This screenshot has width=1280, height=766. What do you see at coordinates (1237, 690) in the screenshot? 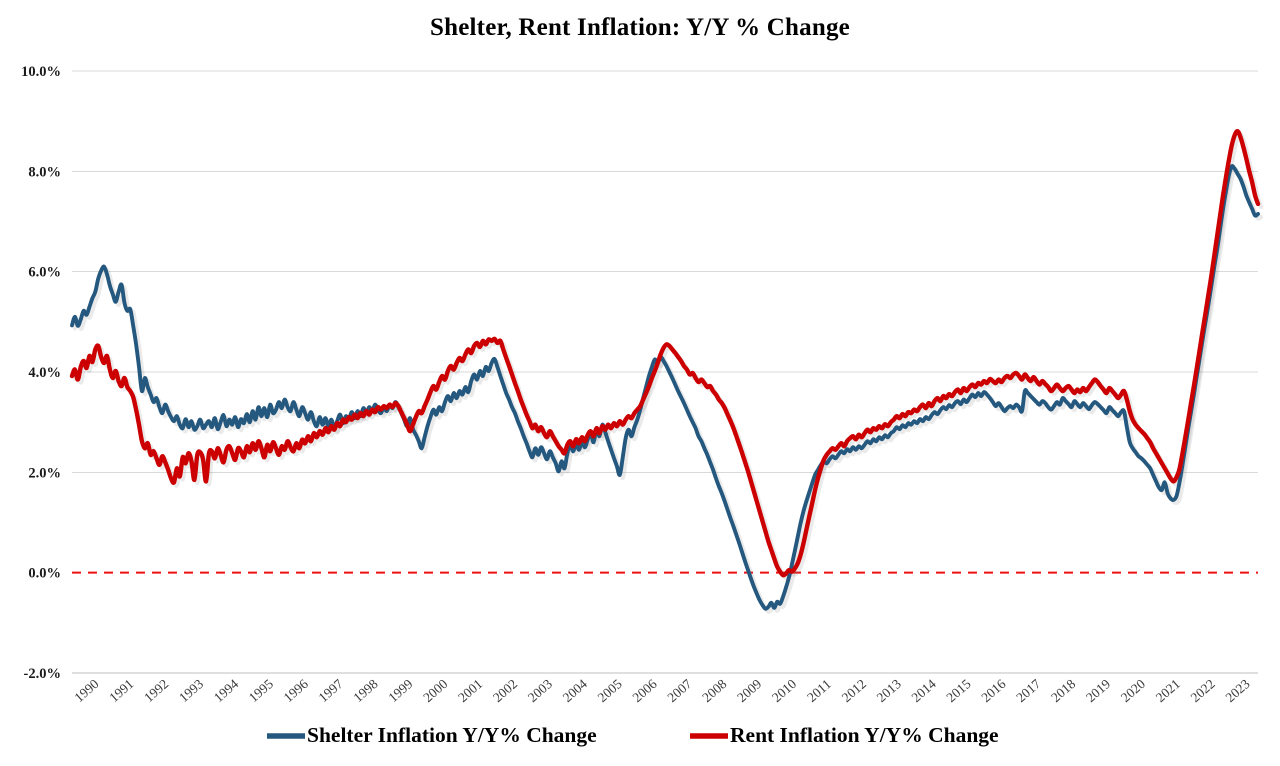
I see `x-axis-tick-label: 2023` at bounding box center [1237, 690].